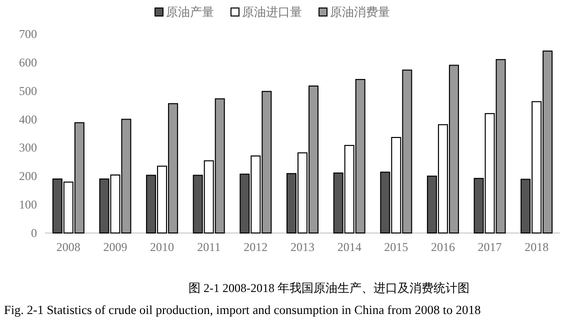  Describe the element at coordinates (302, 247) in the screenshot. I see `x-tick-label: 2013` at that location.